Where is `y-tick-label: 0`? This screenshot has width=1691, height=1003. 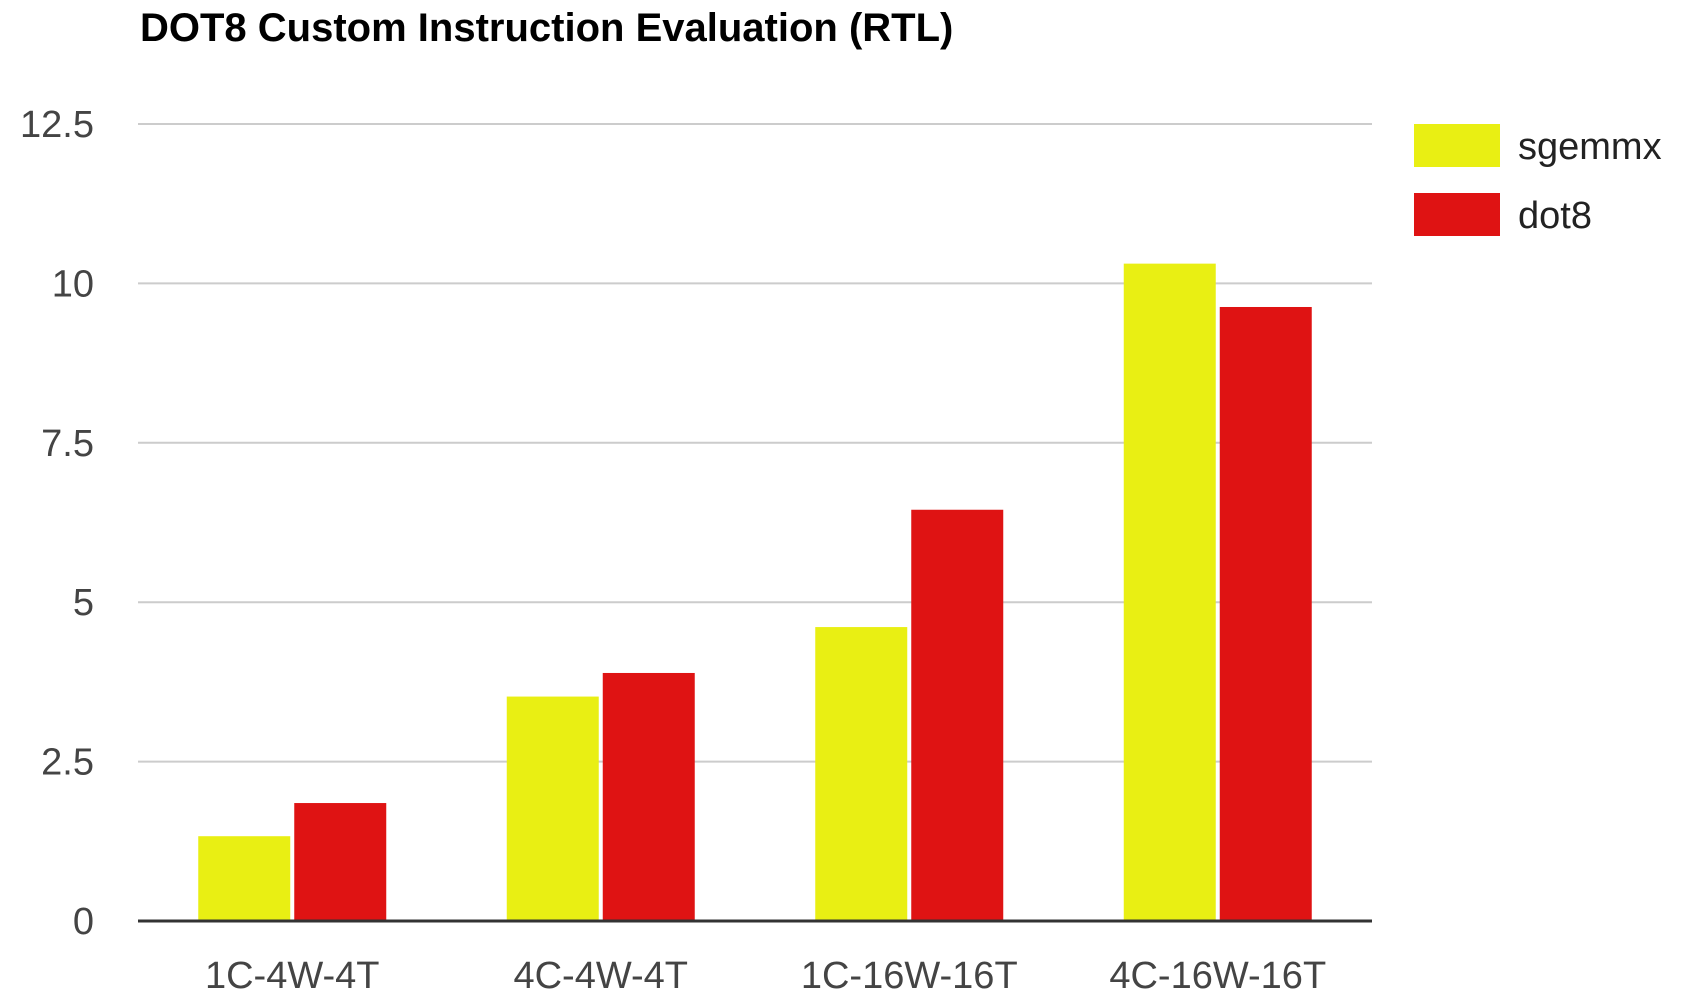
y-tick-label: 0 is located at coordinates (83, 922).